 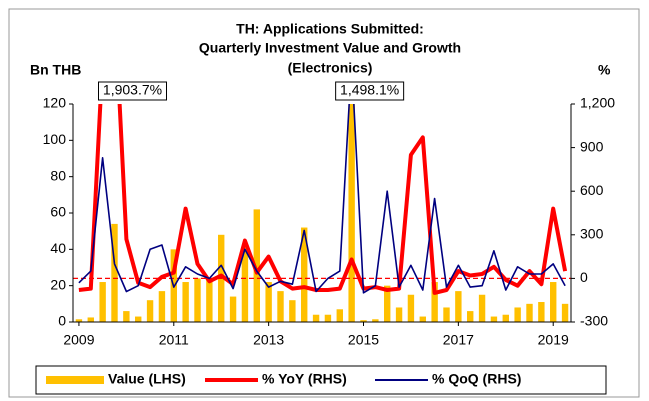 What do you see at coordinates (594, 321) in the screenshot?
I see `y2-tick-label: -300` at bounding box center [594, 321].